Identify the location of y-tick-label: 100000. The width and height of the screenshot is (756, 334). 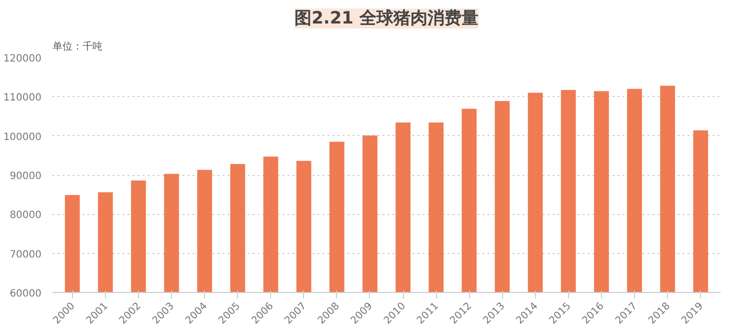
(22, 137).